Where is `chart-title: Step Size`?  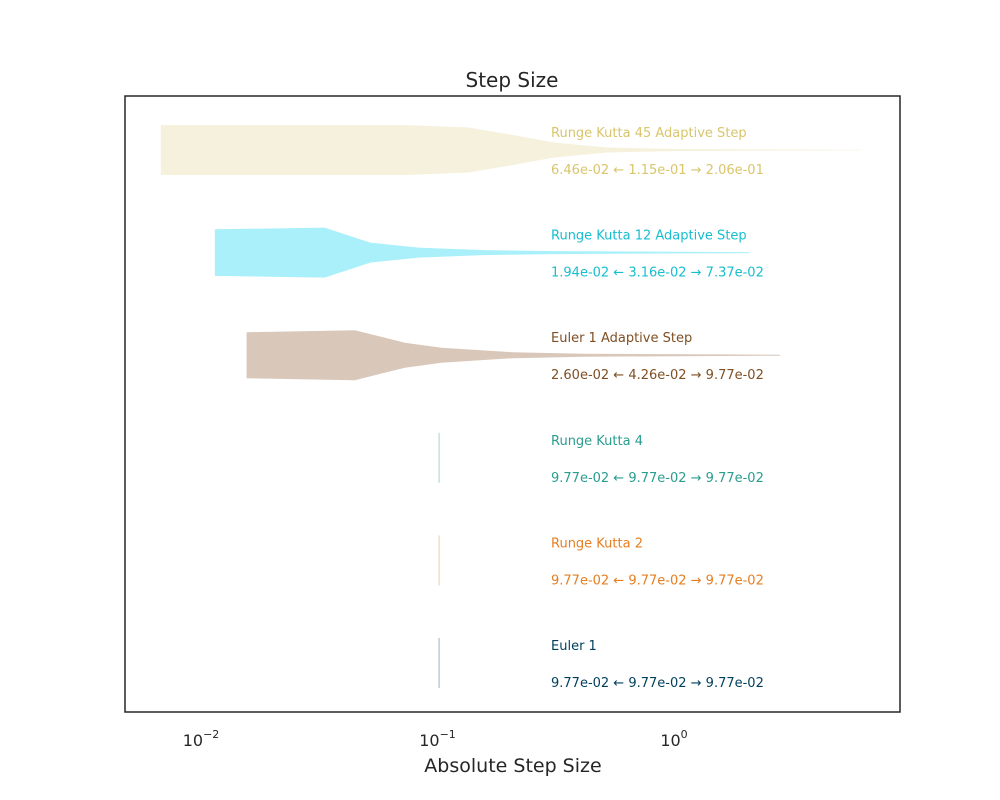 chart-title: Step Size is located at coordinates (512, 80).